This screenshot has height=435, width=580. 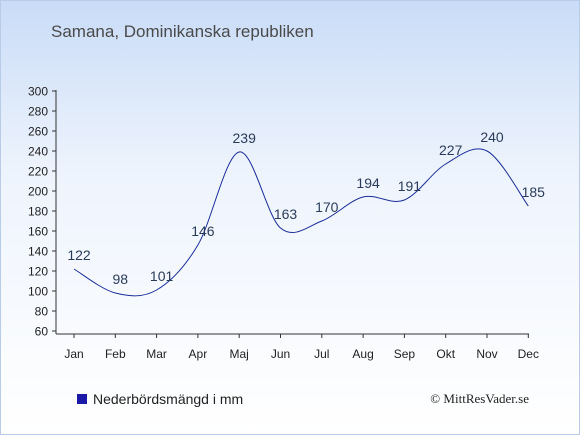 What do you see at coordinates (368, 183) in the screenshot?
I see `data-label: 194` at bounding box center [368, 183].